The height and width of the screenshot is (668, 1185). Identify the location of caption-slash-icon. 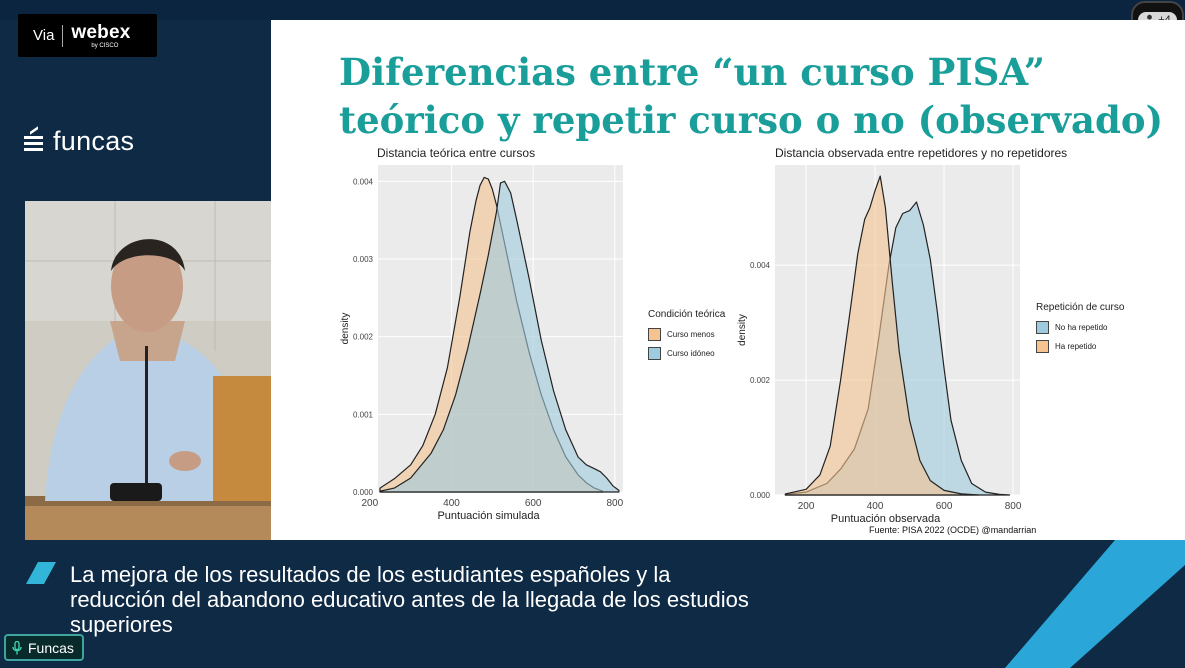
(41, 573).